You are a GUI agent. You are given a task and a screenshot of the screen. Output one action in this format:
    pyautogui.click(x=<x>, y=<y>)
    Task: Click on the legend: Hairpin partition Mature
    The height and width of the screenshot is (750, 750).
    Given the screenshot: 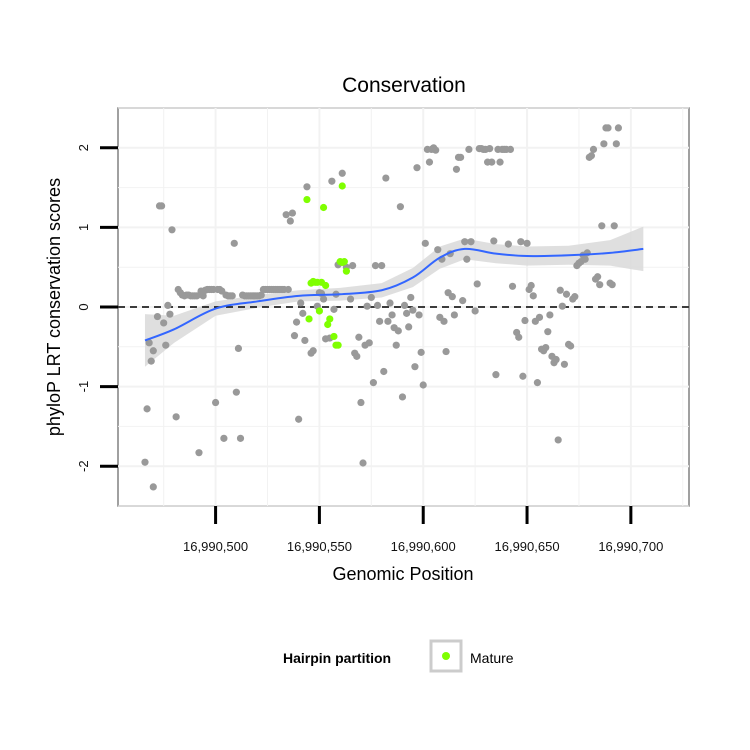 What is the action you would take?
    pyautogui.click(x=398, y=656)
    